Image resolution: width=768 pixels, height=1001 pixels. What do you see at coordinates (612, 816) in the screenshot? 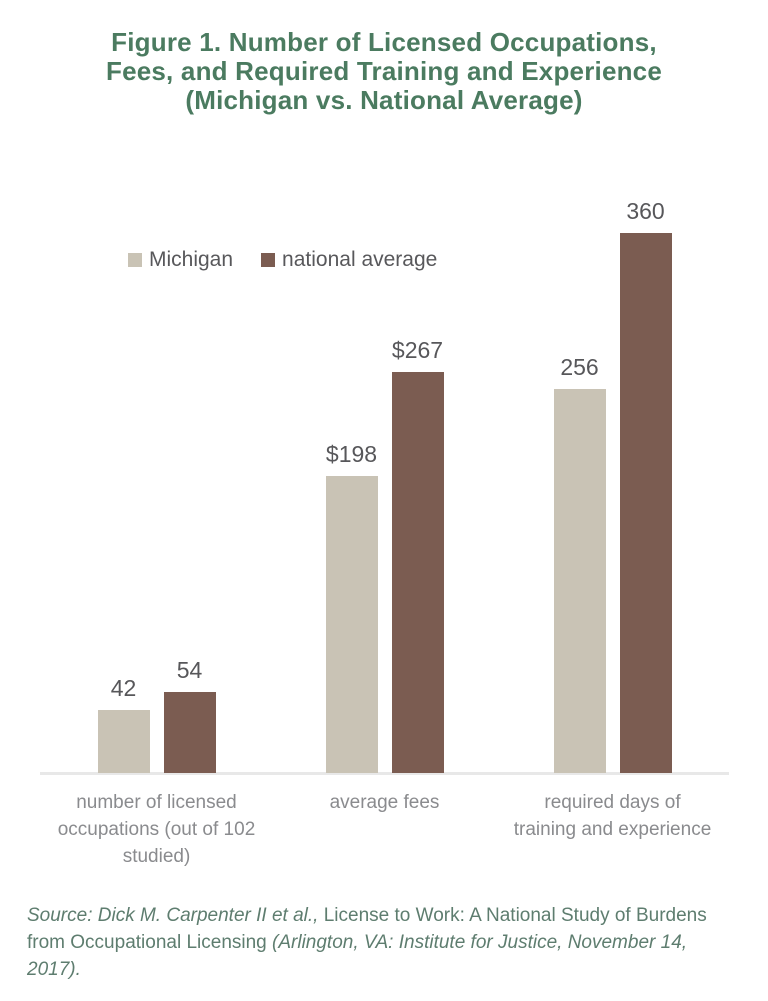
I see `category-label-3: required days of training and experience` at bounding box center [612, 816].